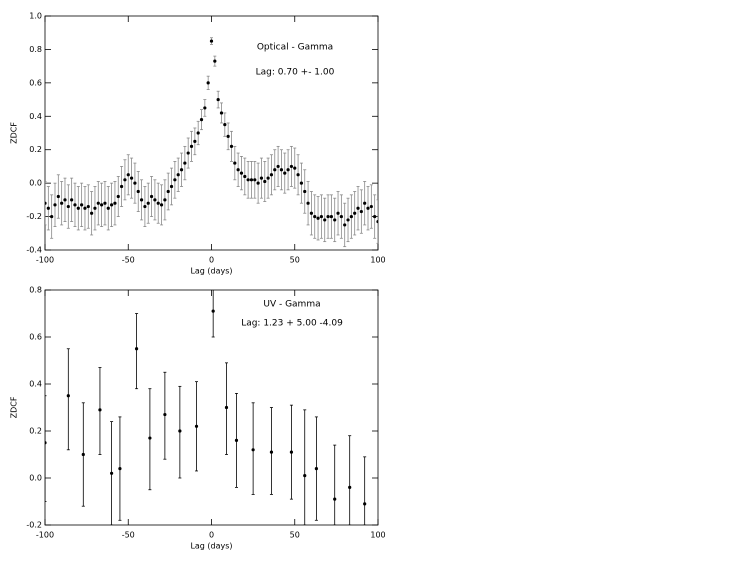 This screenshot has width=747, height=561. Describe the element at coordinates (377, 260) in the screenshot. I see `x-tick-label: 100` at that location.